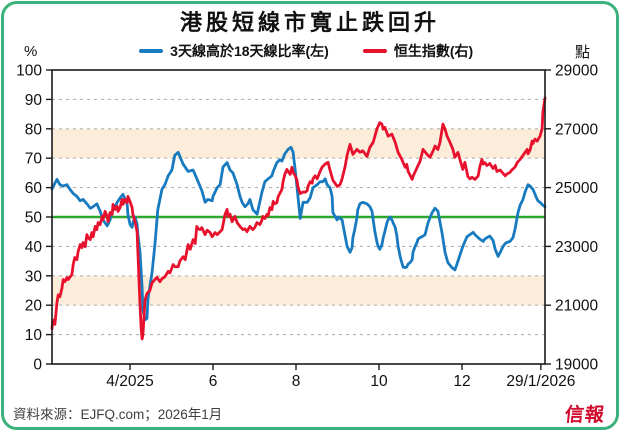  Describe the element at coordinates (129, 381) in the screenshot. I see `x-tick-label: 4/2025` at that location.